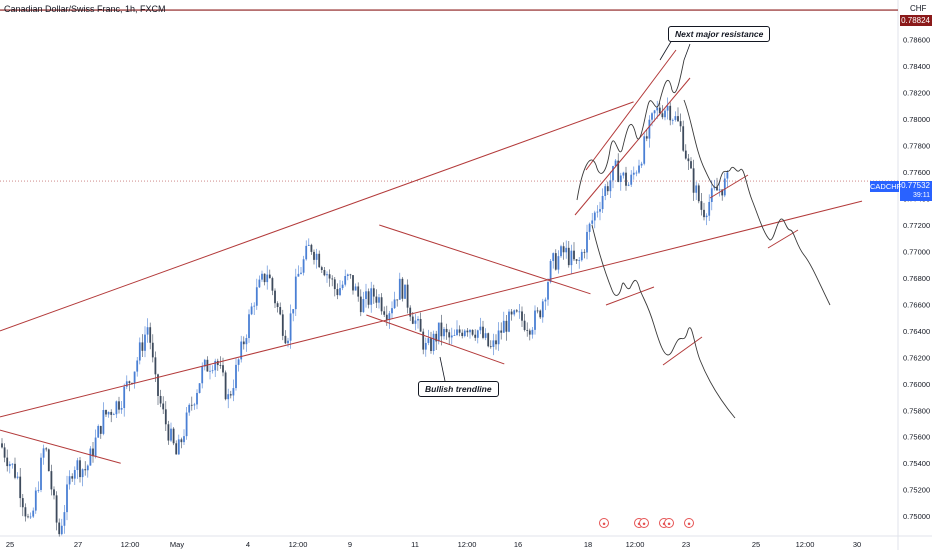  What do you see at coordinates (686, 544) in the screenshot?
I see `x-tick-label: 23` at bounding box center [686, 544].